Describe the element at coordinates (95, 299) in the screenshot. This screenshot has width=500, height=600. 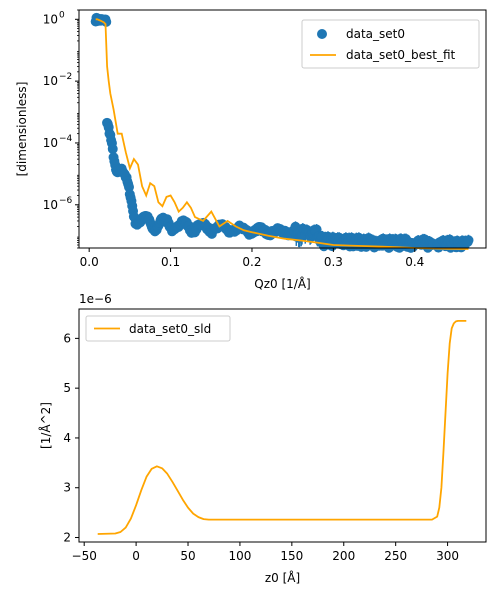
I see `sld-y-offset-label: 1e−6` at that location.